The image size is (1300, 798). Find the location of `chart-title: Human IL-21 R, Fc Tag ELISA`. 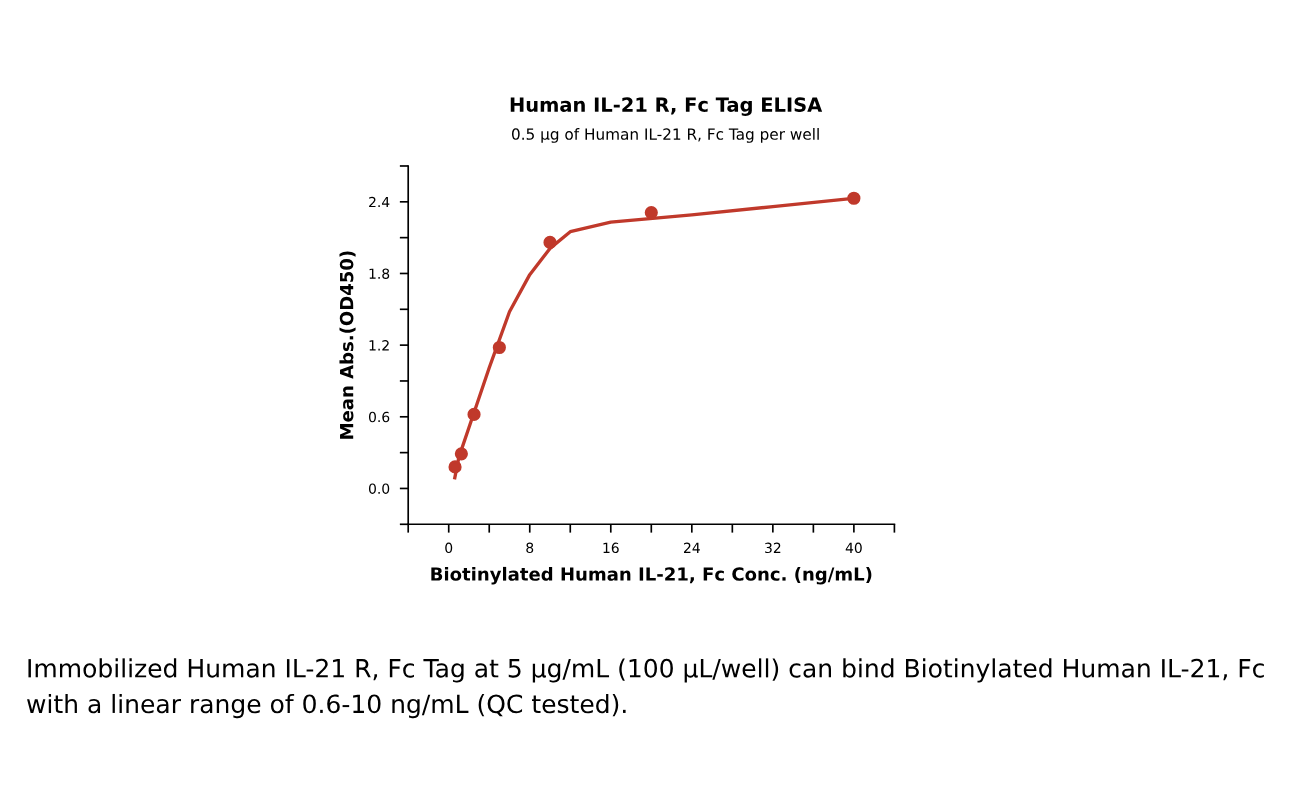

chart-title: Human IL-21 R, Fc Tag ELISA is located at coordinates (666, 106).